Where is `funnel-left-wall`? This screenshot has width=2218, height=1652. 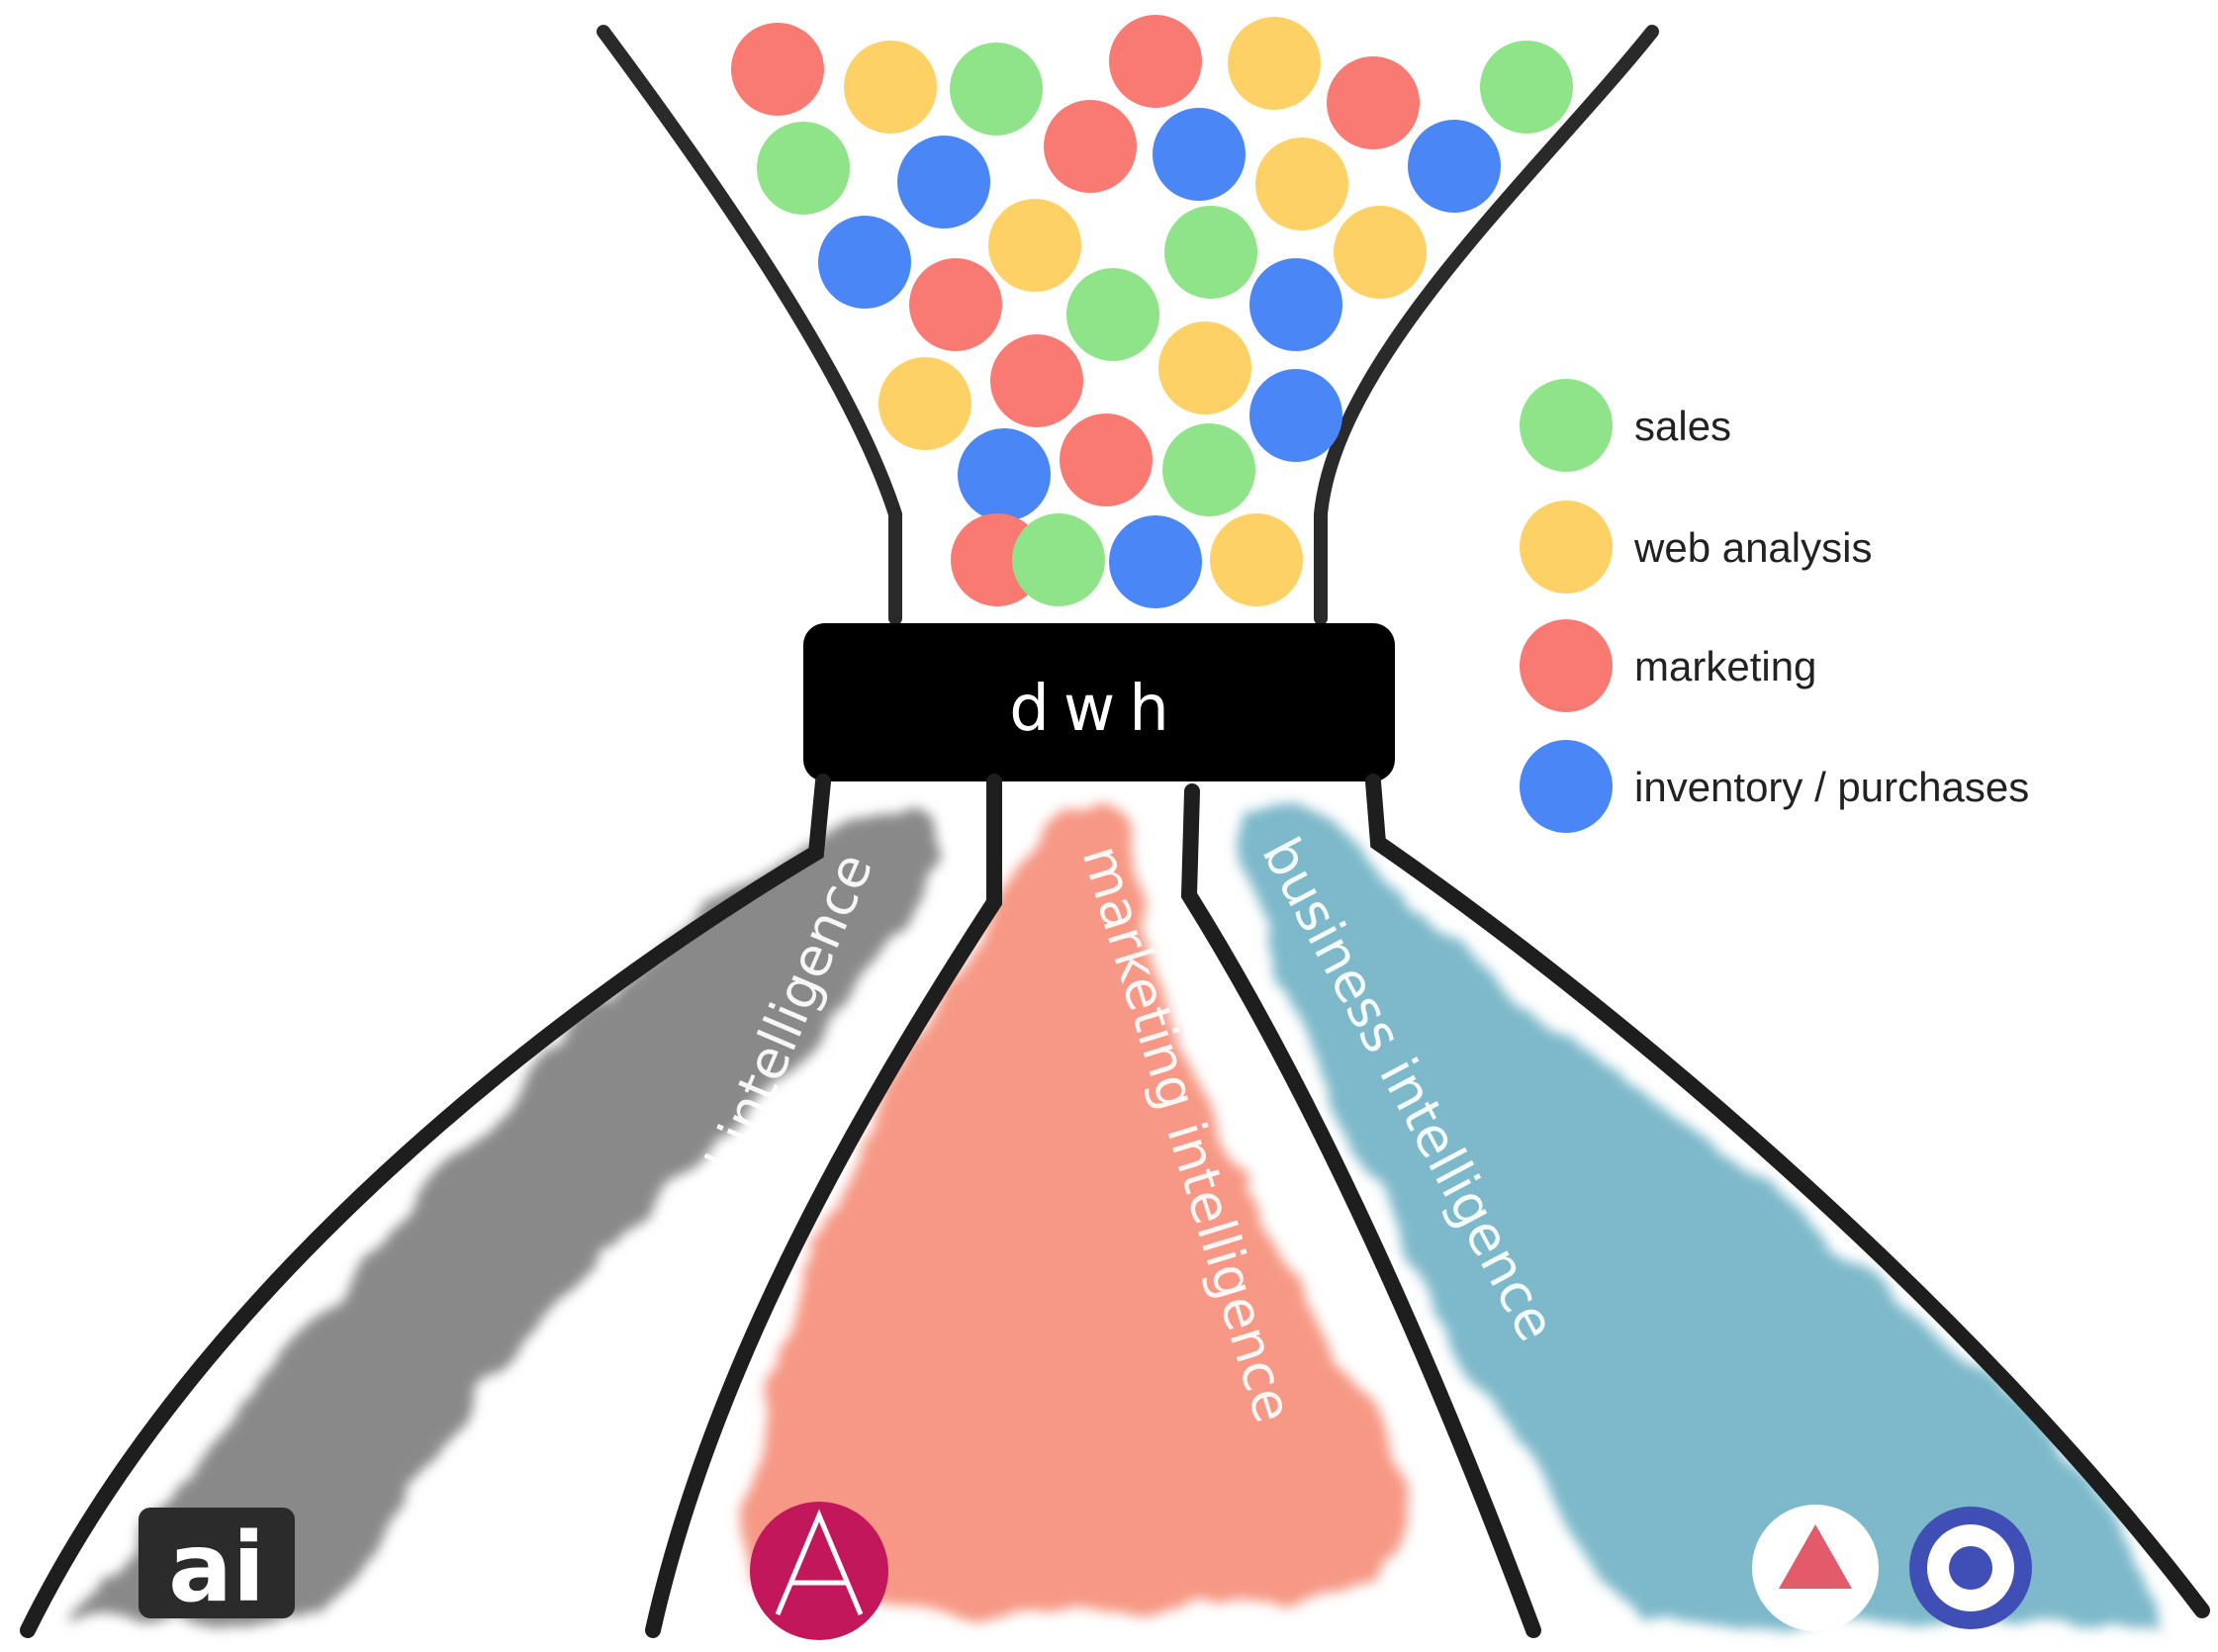
funnel-left-wall is located at coordinates (749, 325).